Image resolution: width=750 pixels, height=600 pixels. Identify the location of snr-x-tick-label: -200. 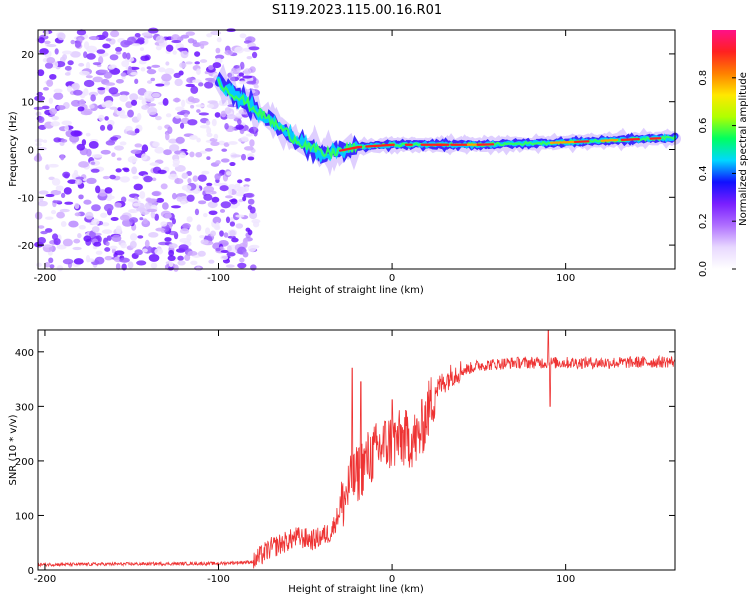
(45, 579).